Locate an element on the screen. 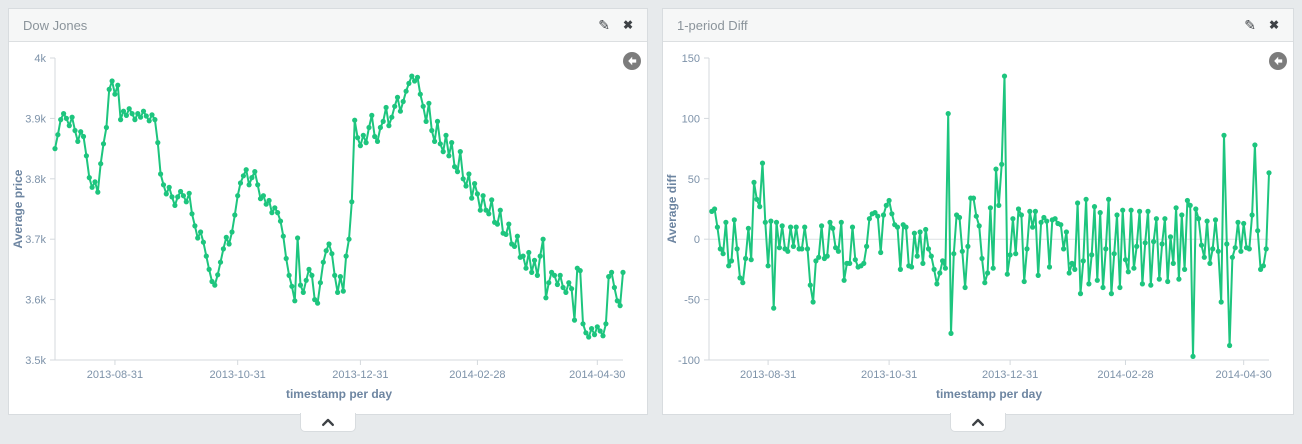  x-tick-label: 2013-10-31 is located at coordinates (238, 375).